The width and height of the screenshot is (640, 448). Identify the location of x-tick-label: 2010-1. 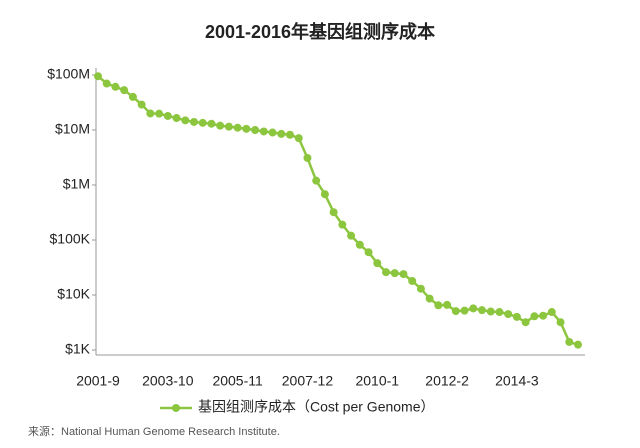
(377, 381).